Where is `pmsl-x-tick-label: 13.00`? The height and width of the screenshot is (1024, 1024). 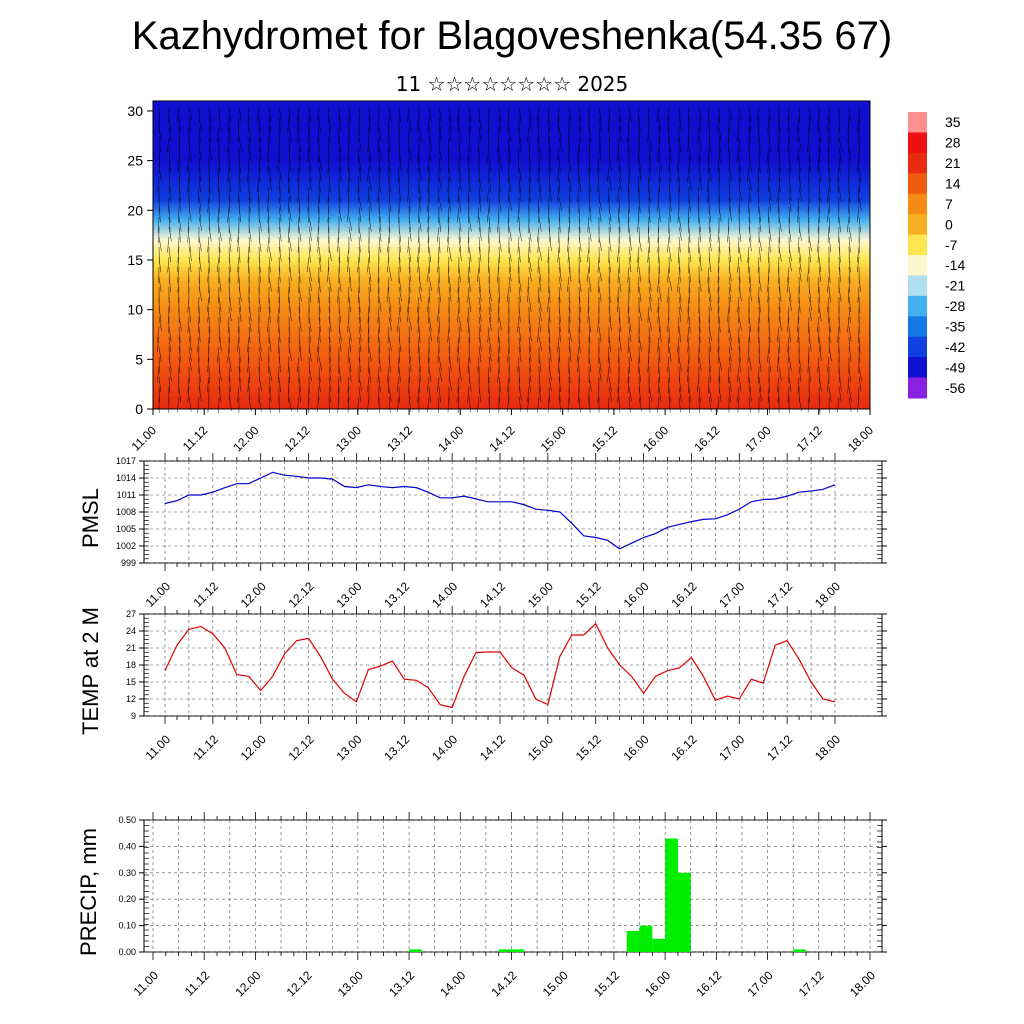
pmsl-x-tick-label: 13.00 is located at coordinates (348, 594).